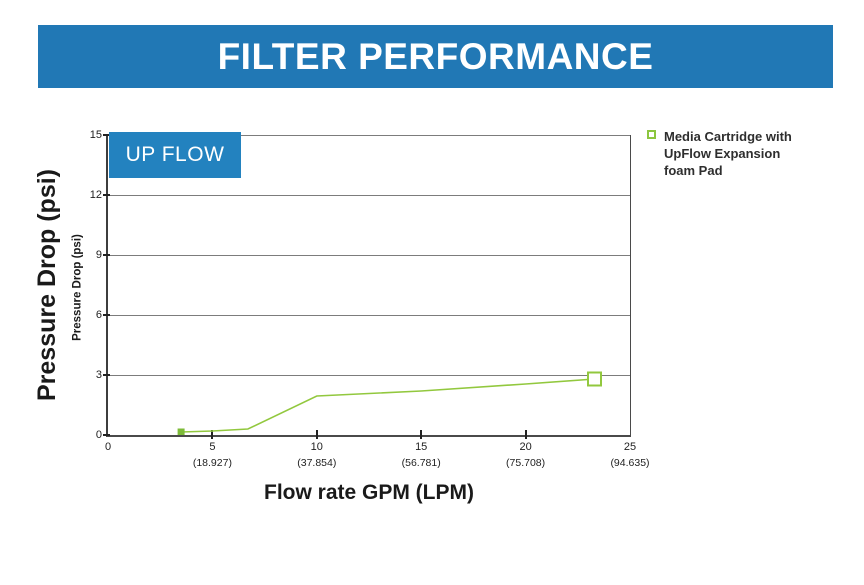  What do you see at coordinates (108, 447) in the screenshot?
I see `x-tick-label-0: 0` at bounding box center [108, 447].